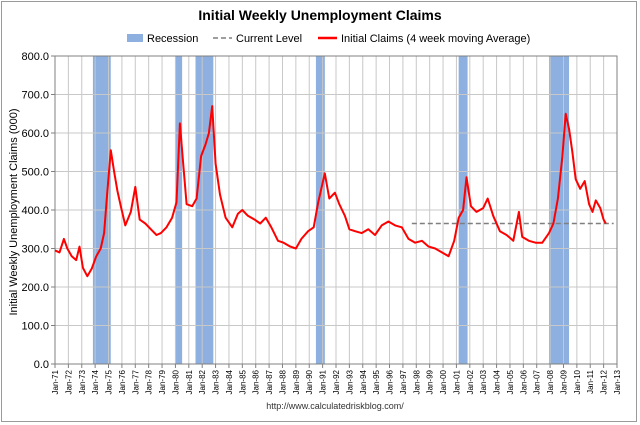 The height and width of the screenshot is (425, 640). What do you see at coordinates (319, 15) in the screenshot?
I see `chart-title: Initial Weekly Unemployment Claims` at bounding box center [319, 15].